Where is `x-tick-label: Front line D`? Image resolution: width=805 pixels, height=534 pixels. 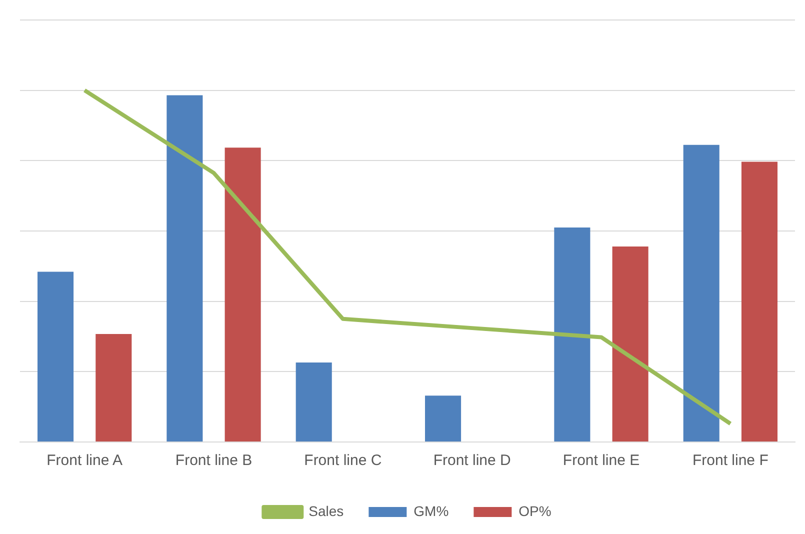
x-tick-label: Front line D is located at coordinates (472, 461).